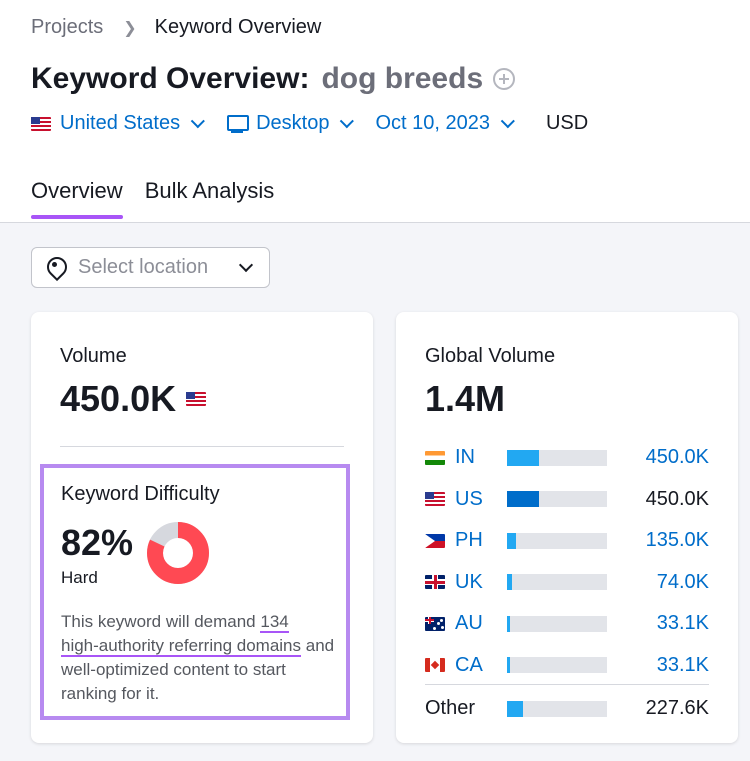  Describe the element at coordinates (465, 398) in the screenshot. I see `global-volume-value: 1.4M` at that location.